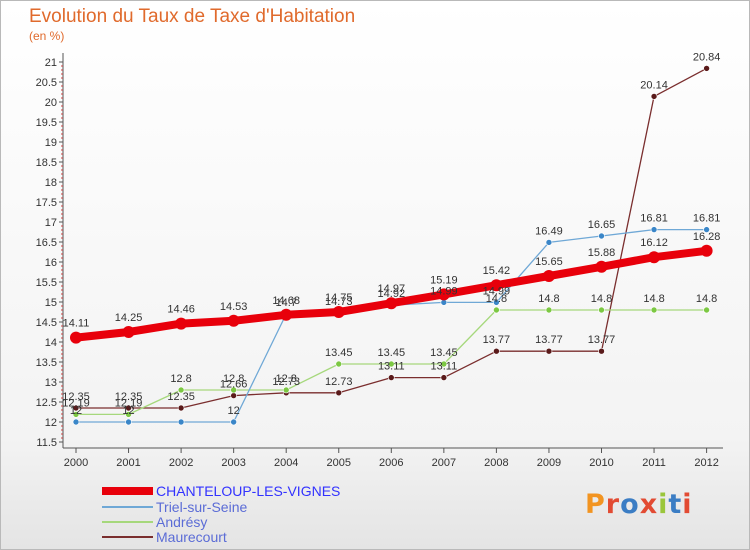 The image size is (750, 550). I want to click on data-label: 15.88, so click(602, 253).